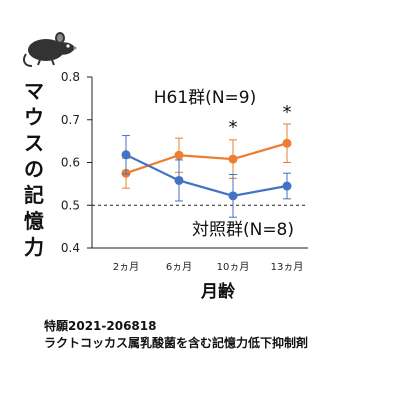 The width and height of the screenshot is (400, 400). I want to click on y-tick-label: 0.4, so click(70, 248).